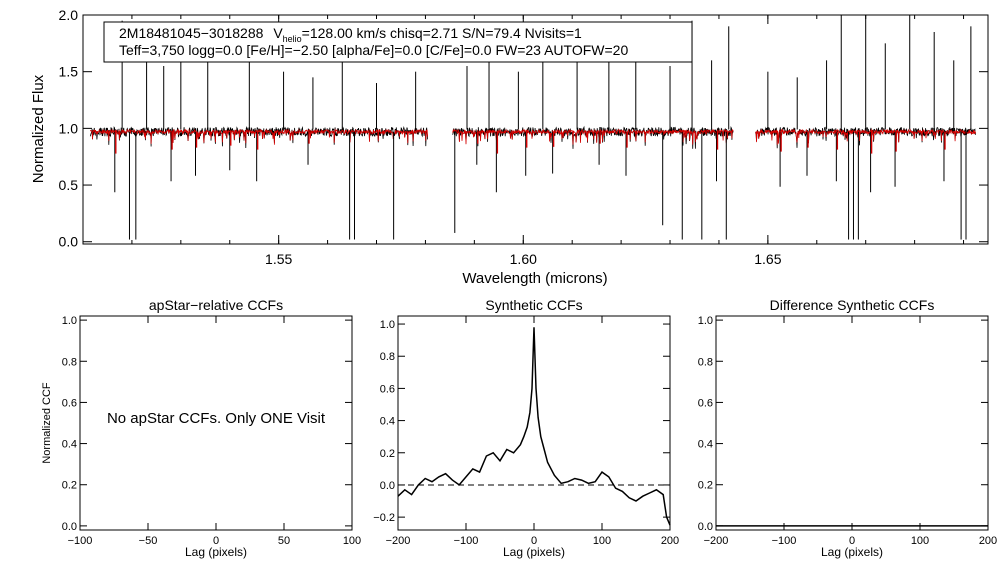 The image size is (1008, 576). I want to click on y-tick-label: 2.0, so click(69, 15).